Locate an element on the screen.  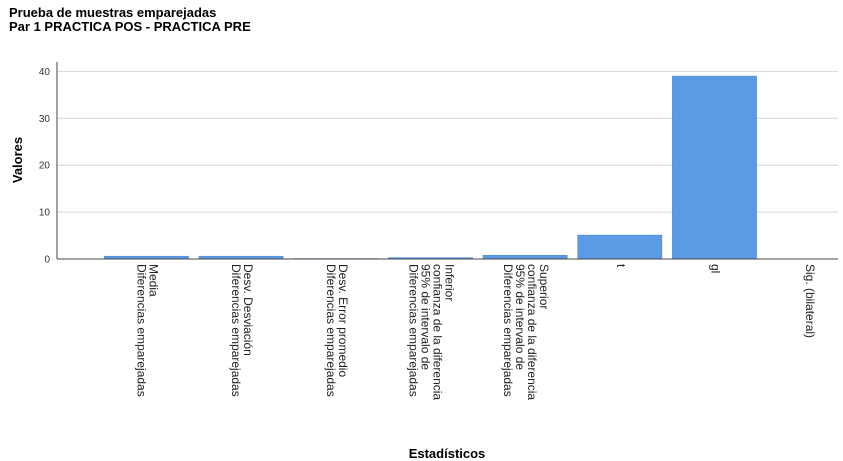
y-tick-label: 30 is located at coordinates (45, 119).